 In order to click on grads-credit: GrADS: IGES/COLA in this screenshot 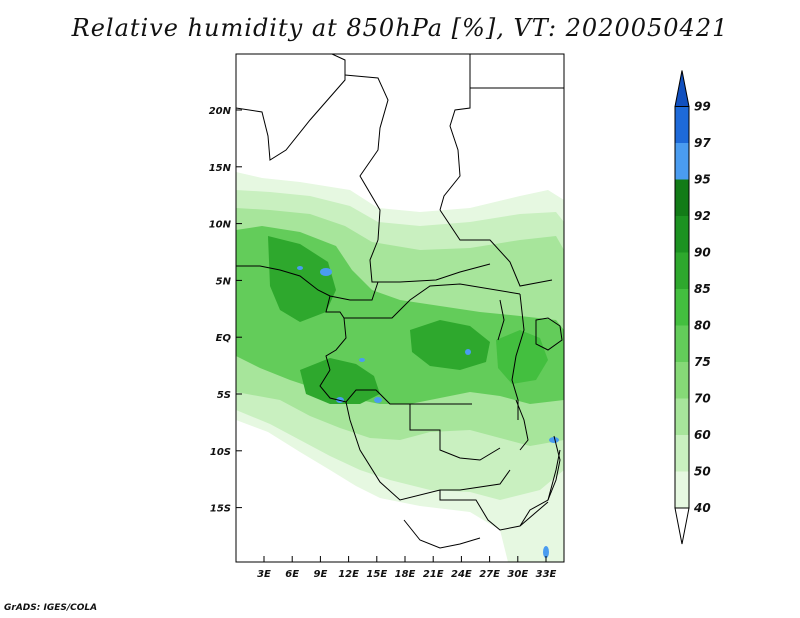, I will do `click(51, 608)`.